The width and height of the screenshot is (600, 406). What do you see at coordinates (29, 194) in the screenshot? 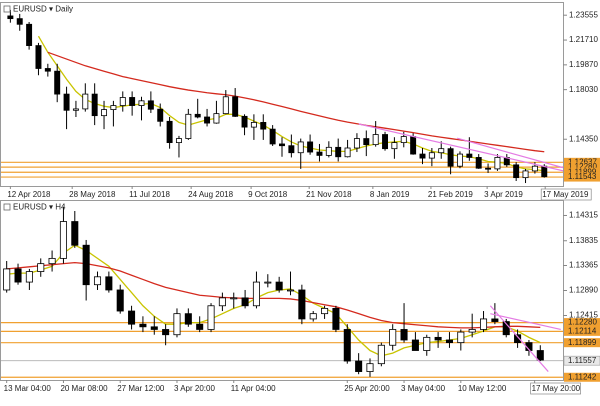
I see `x-tick-label: 12 Apr 2018` at bounding box center [29, 194].